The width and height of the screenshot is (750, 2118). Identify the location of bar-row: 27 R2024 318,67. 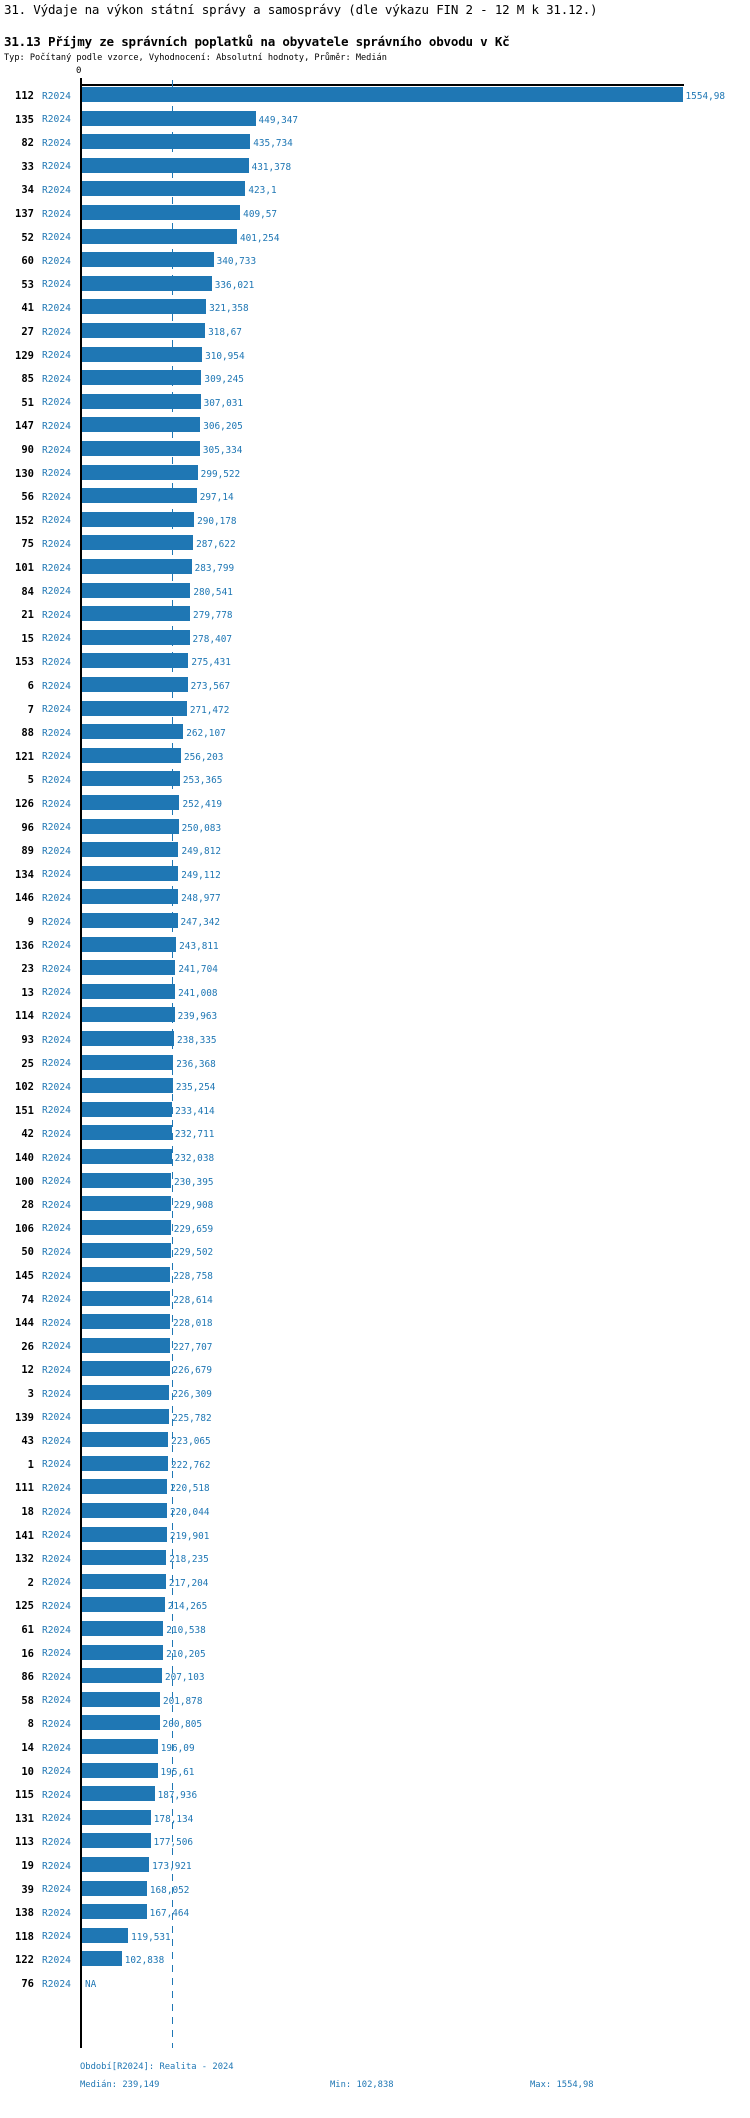
(375, 334).